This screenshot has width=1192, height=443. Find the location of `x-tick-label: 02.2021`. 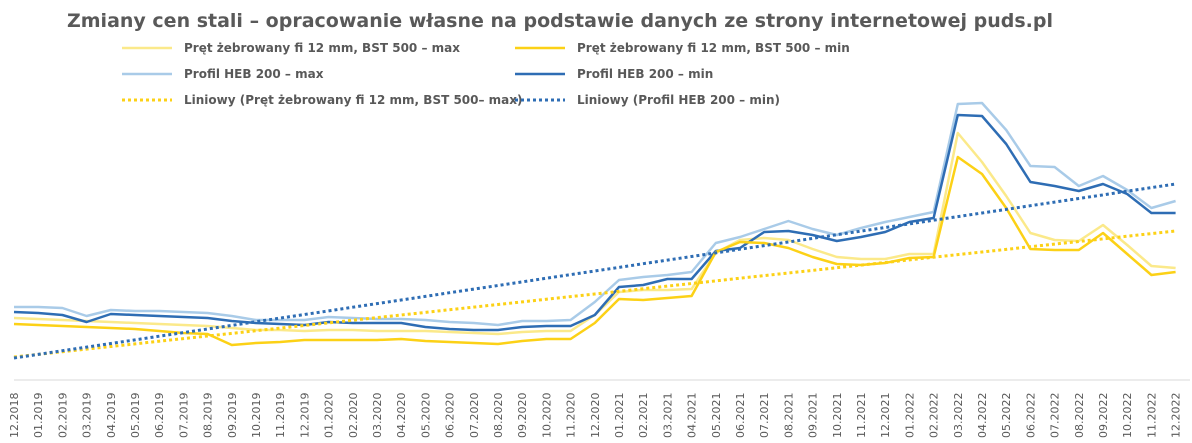

x-tick-label: 02.2021 is located at coordinates (643, 416).